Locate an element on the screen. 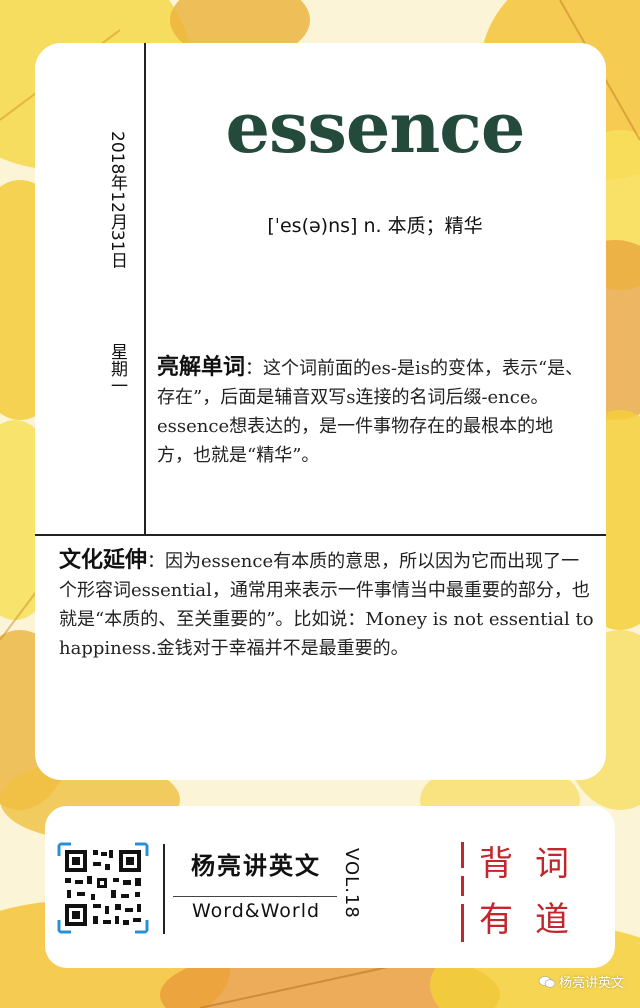 This screenshot has width=640, height=1008. phonetic-definition: [ˈes(ə)ns] n. 本质；精华 is located at coordinates (375, 226).